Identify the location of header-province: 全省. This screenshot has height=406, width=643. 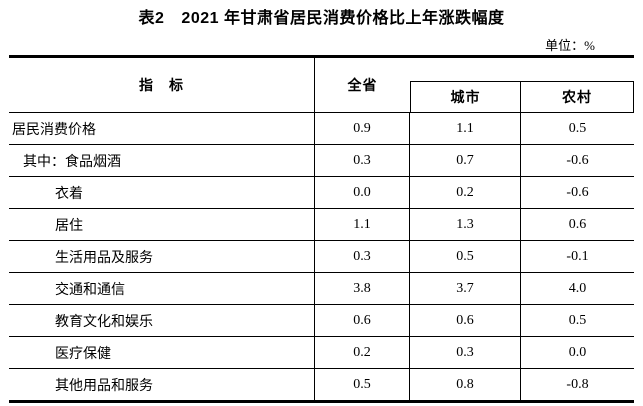
(362, 86).